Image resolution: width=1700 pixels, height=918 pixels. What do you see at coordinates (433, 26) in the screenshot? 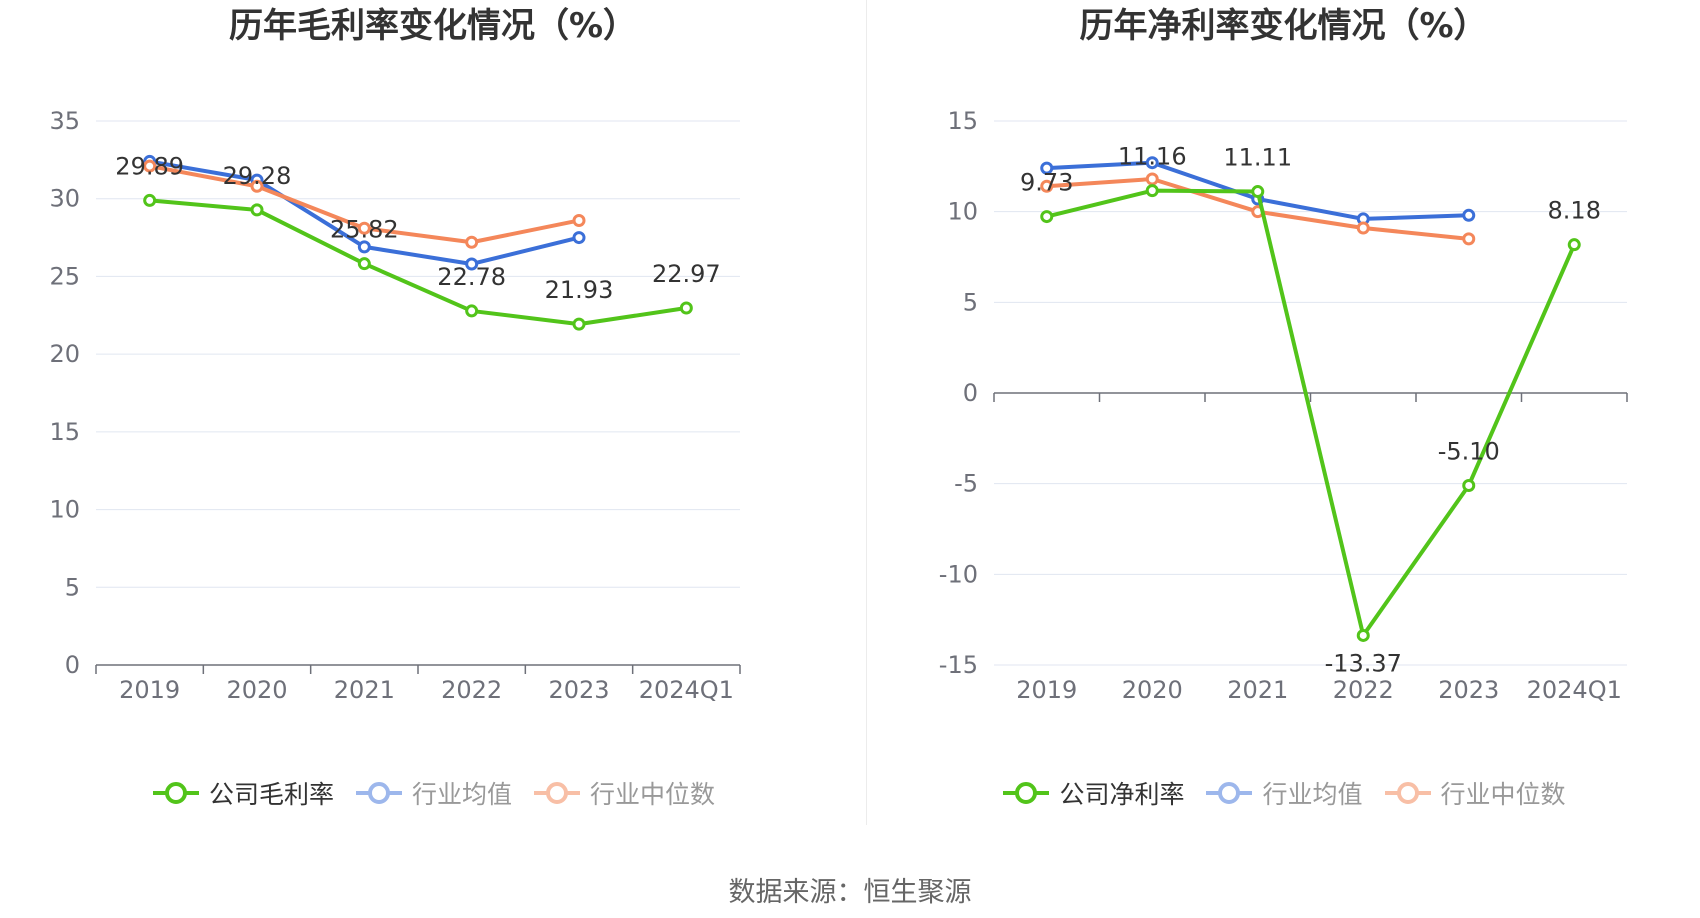
I see `chart-title: 历年毛利率变化情况（%）` at bounding box center [433, 26].